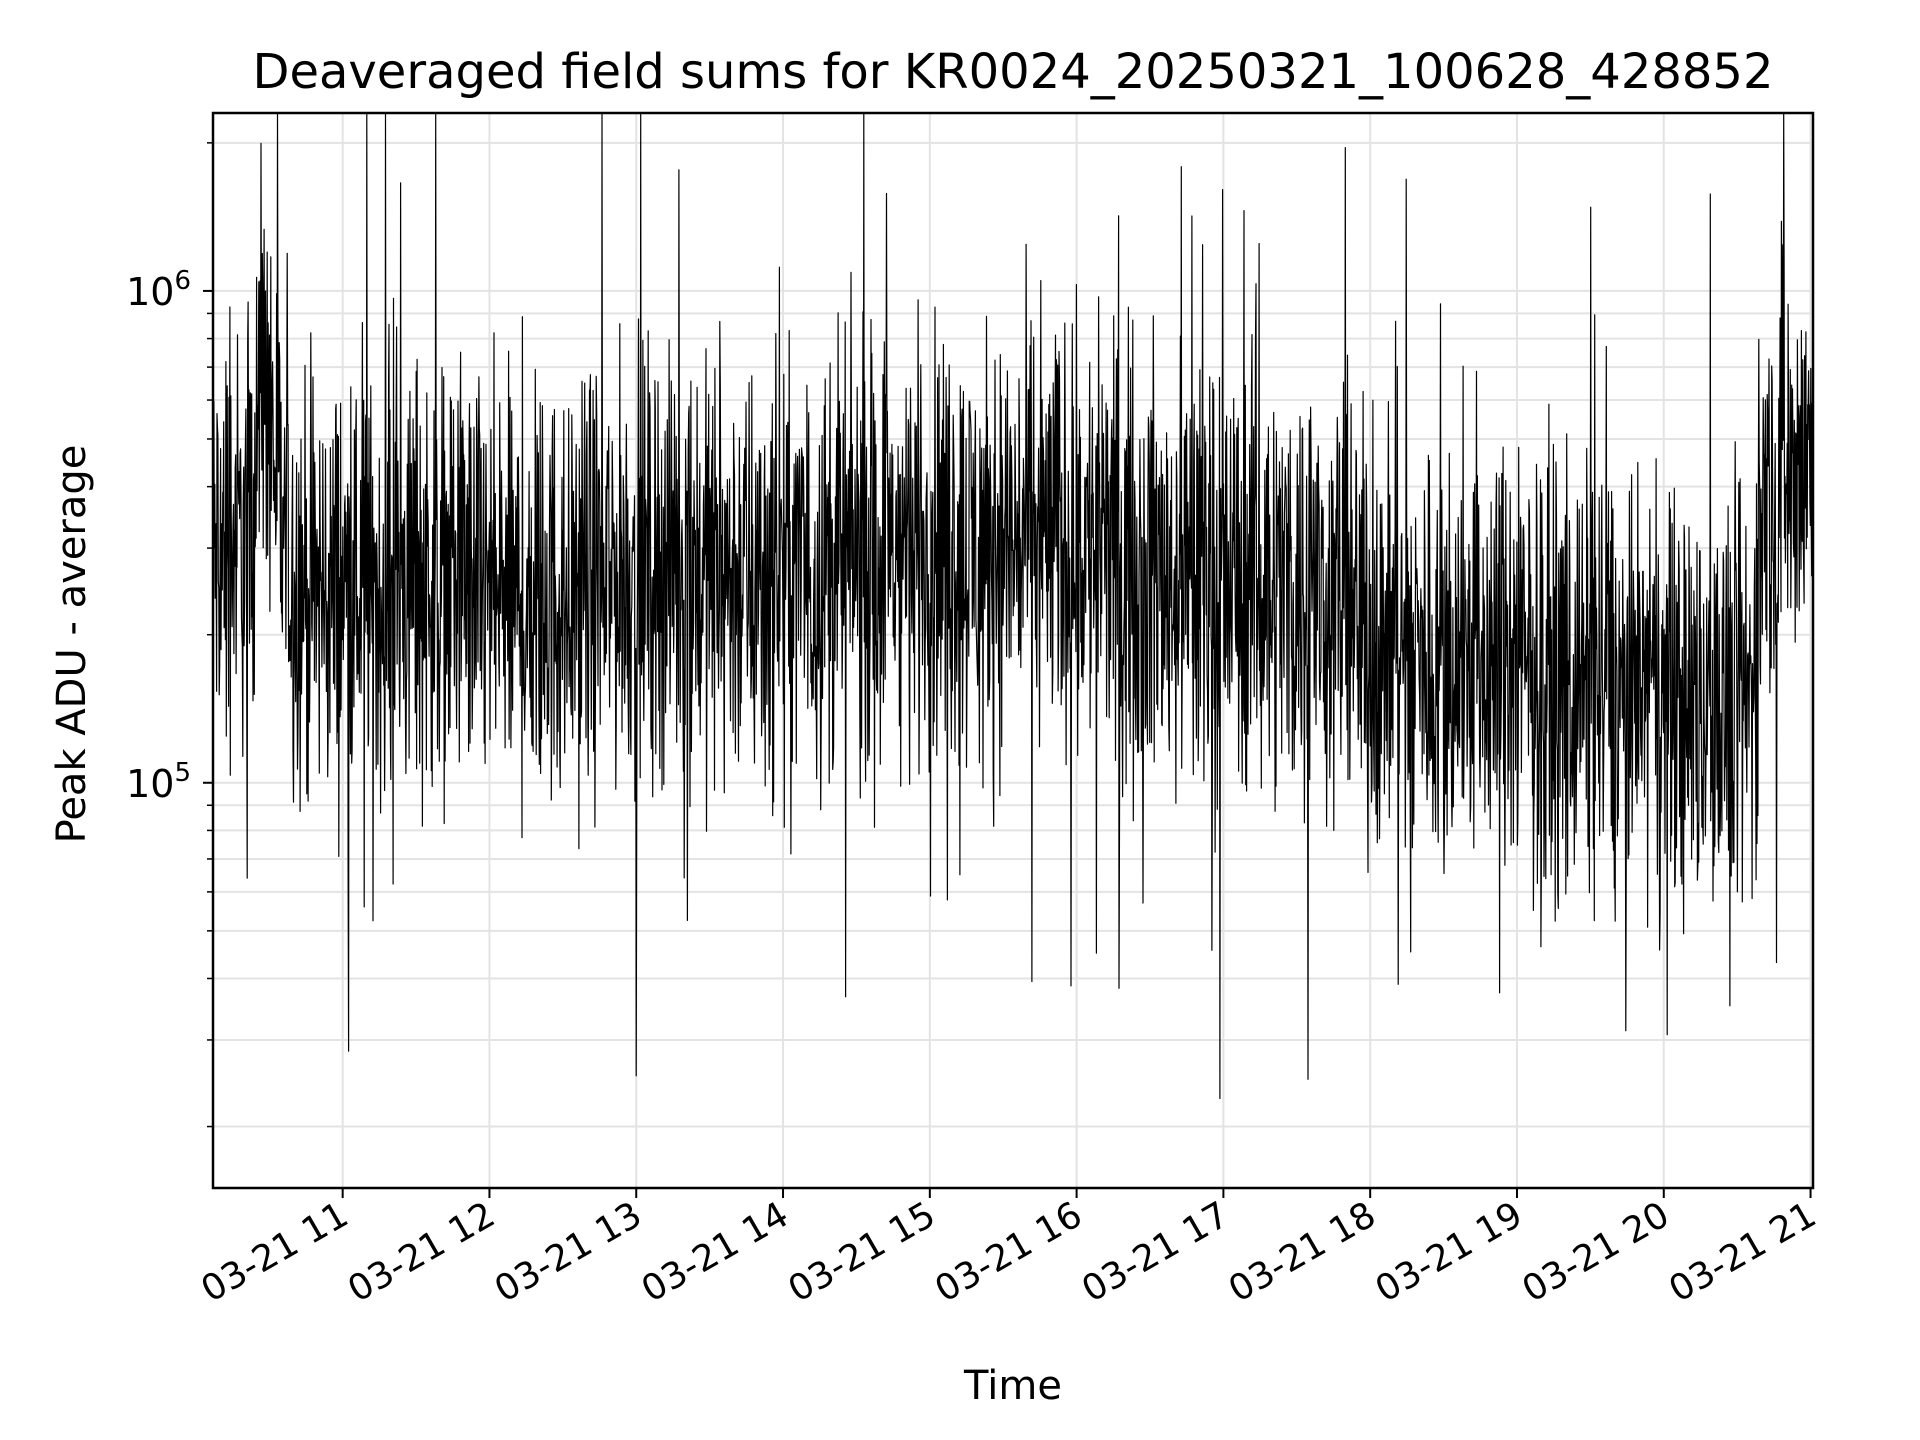 The height and width of the screenshot is (1440, 1920). What do you see at coordinates (1155, 1252) in the screenshot?
I see `x-tick-label: 03-21 17` at bounding box center [1155, 1252].